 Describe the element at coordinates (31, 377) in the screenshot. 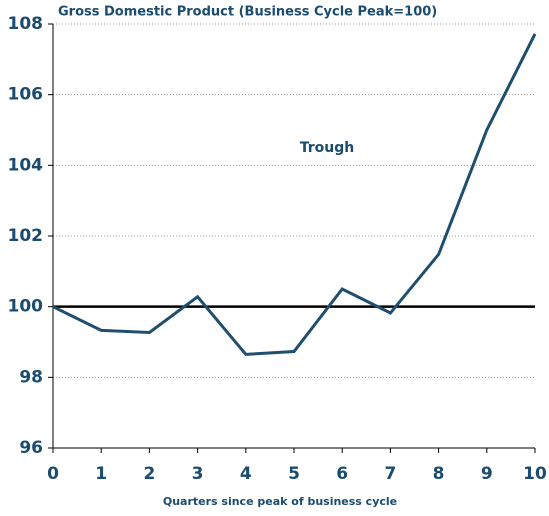

I see `y-tick-label: 98` at that location.